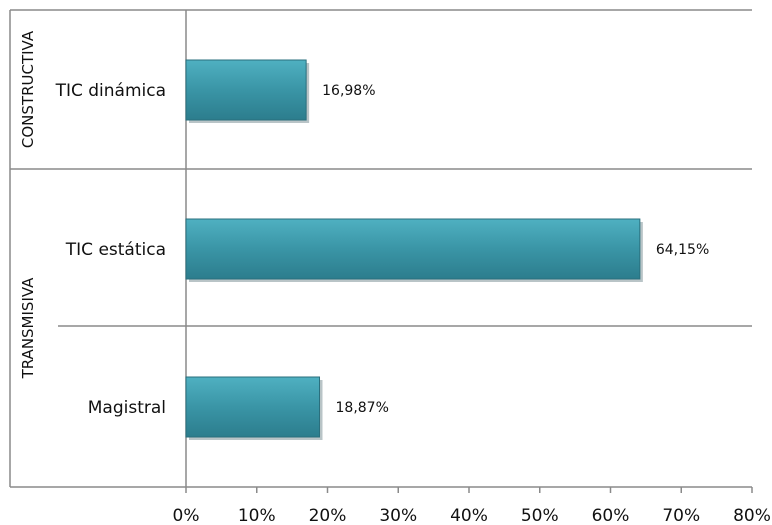 Image resolution: width=772 pixels, height=525 pixels. I want to click on data-label: 18,87%, so click(362, 408).